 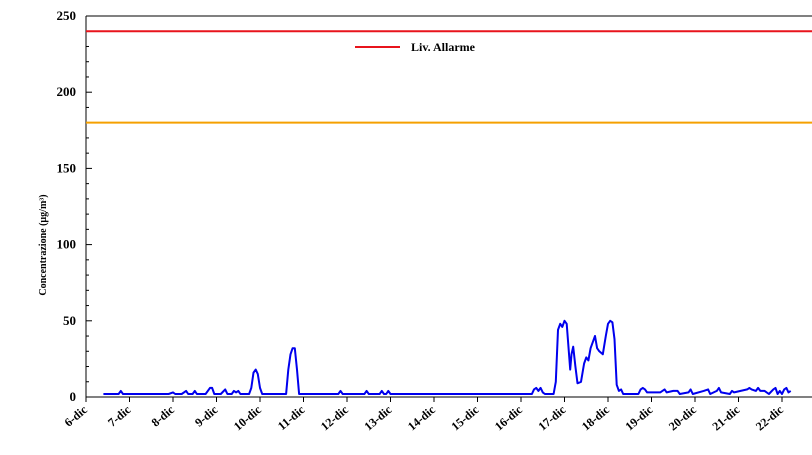 What do you see at coordinates (74, 206) in the screenshot?
I see `y-axis-ticks: 0 50 100 150 200 250` at bounding box center [74, 206].